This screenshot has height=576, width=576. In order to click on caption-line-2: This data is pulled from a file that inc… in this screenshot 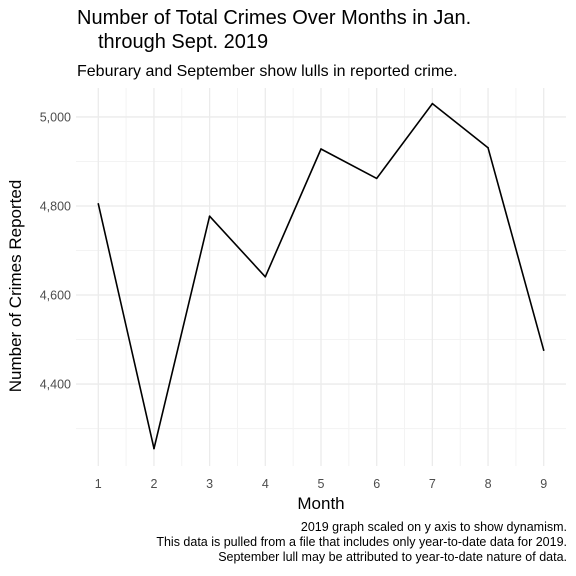, I will do `click(361, 542)`.